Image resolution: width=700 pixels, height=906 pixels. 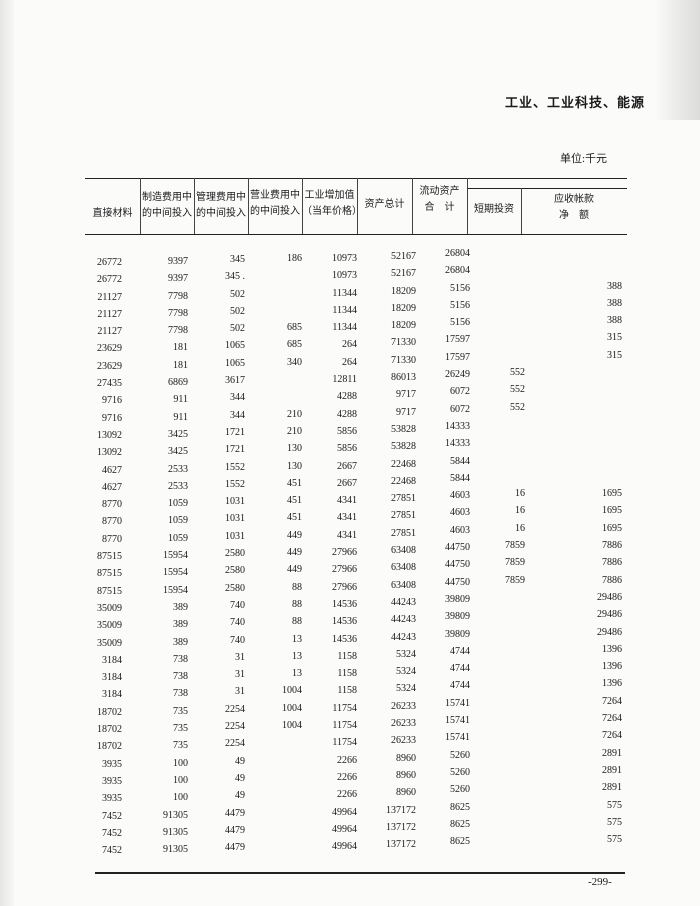 What do you see at coordinates (297, 622) in the screenshot?
I see `table-cell: 88` at bounding box center [297, 622].